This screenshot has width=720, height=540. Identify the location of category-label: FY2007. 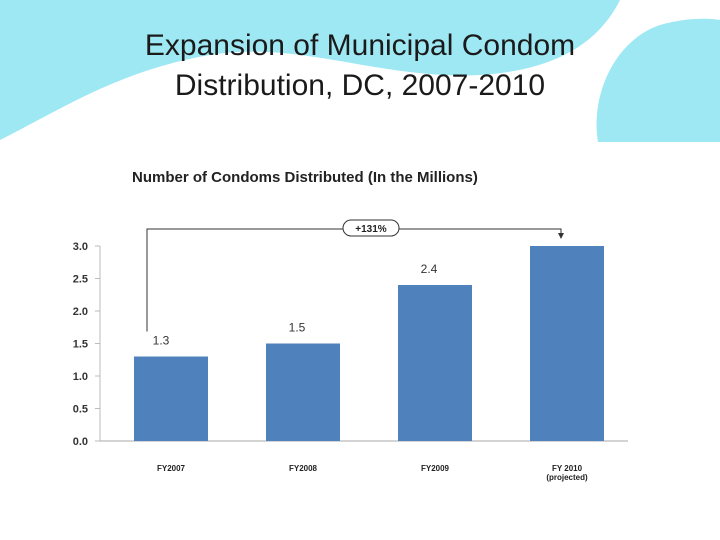
(171, 468).